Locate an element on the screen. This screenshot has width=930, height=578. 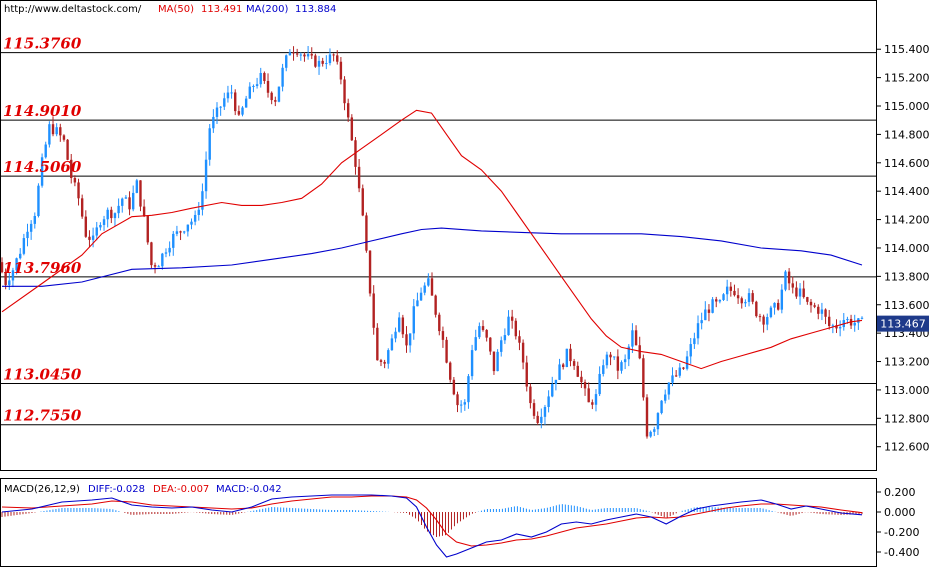
y-tick-label: 112.800 is located at coordinates (907, 418).